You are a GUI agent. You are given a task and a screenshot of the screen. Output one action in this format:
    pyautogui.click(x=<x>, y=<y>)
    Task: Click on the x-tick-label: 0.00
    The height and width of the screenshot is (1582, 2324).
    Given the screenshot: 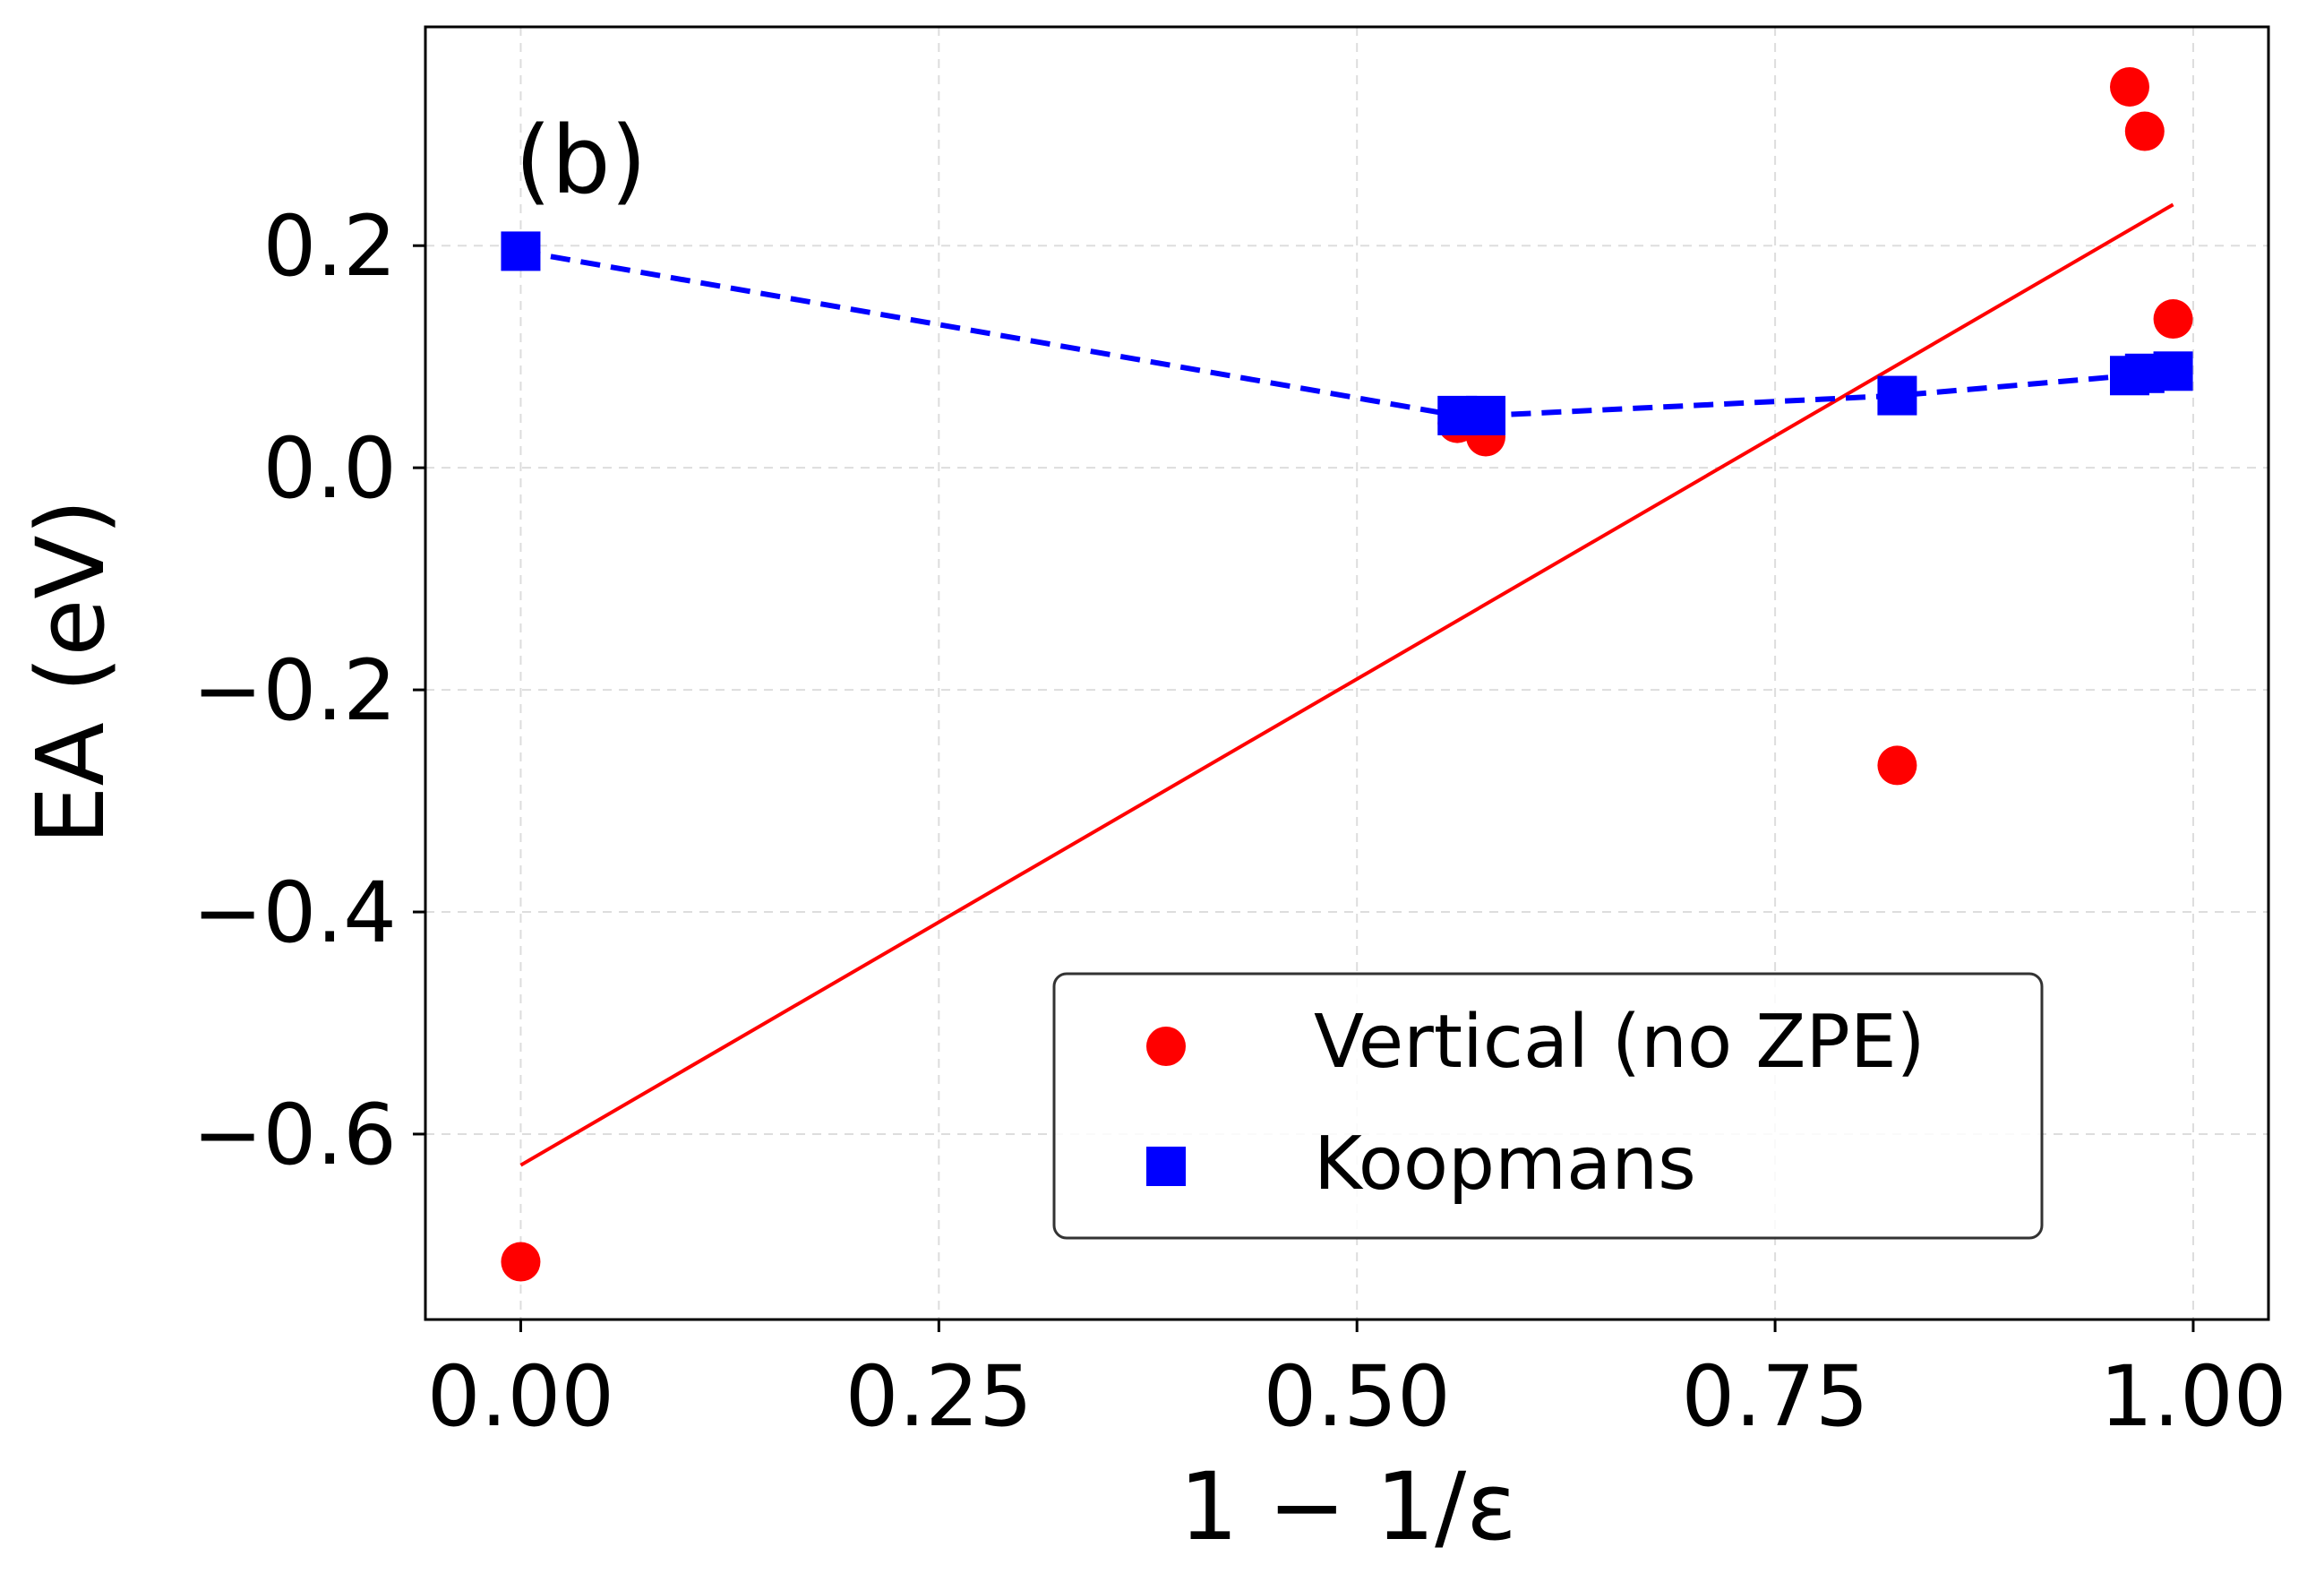 What is the action you would take?
    pyautogui.click(x=520, y=1397)
    